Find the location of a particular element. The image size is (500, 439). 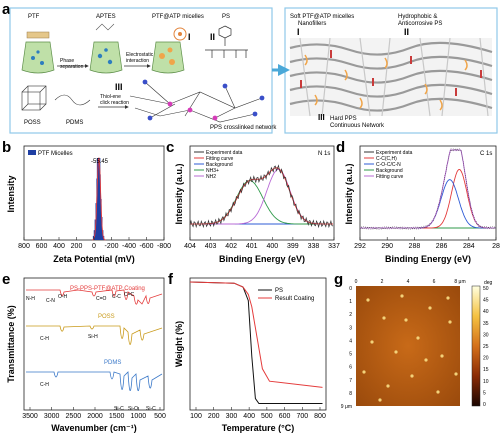

g-left-tick-label: 9 μm is located at coordinates (346, 407).